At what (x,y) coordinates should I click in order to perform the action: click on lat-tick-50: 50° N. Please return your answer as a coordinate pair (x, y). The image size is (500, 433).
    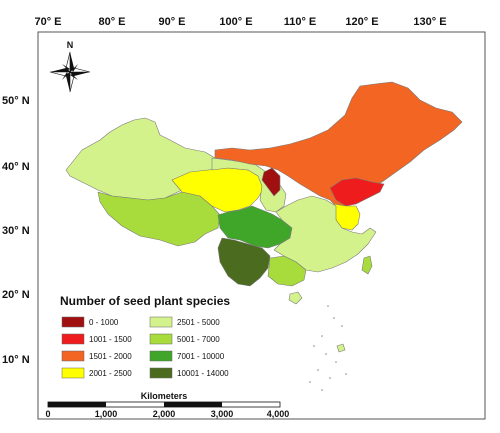
    Looking at the image, I should click on (16, 101).